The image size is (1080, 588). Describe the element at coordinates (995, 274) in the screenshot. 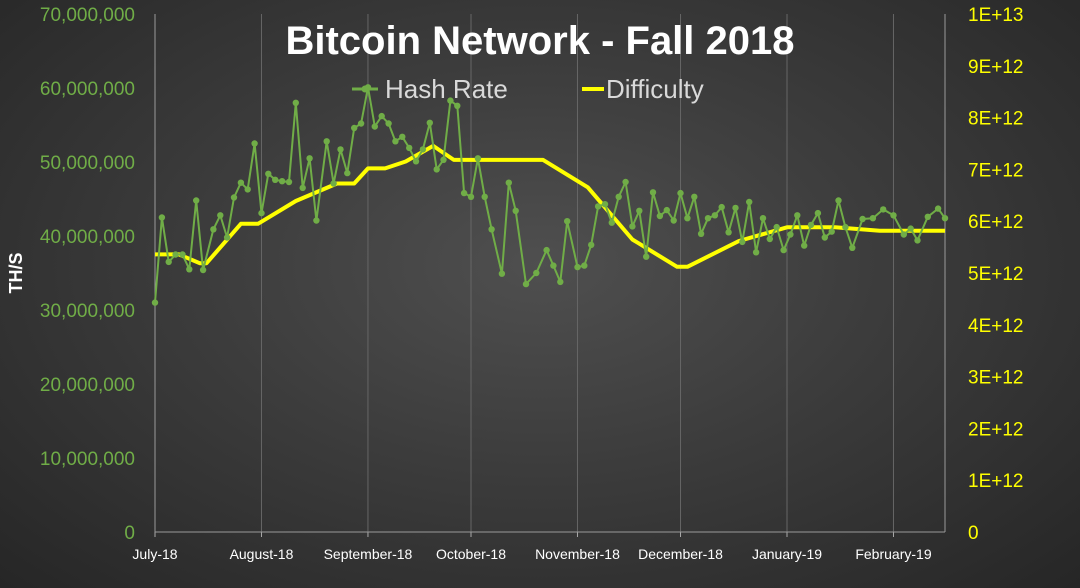

I see `y2-tick-label: 5E+12` at that location.